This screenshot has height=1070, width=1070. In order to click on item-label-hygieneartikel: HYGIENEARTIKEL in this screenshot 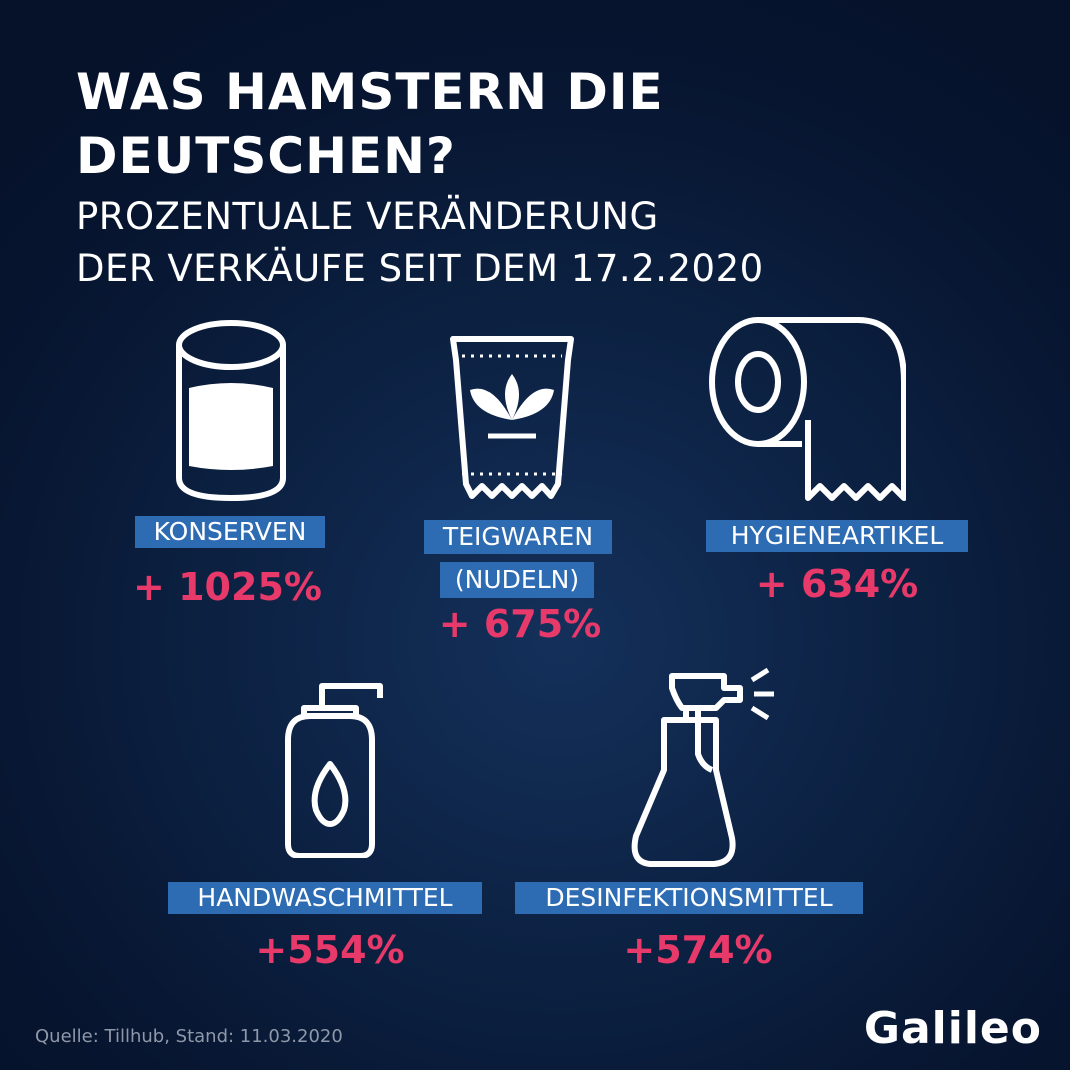, I will do `click(837, 536)`.